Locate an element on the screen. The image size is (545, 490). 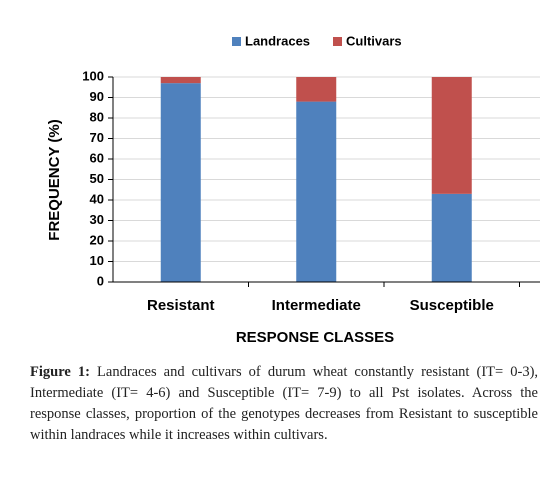
legend-label: Cultivars is located at coordinates (374, 40).